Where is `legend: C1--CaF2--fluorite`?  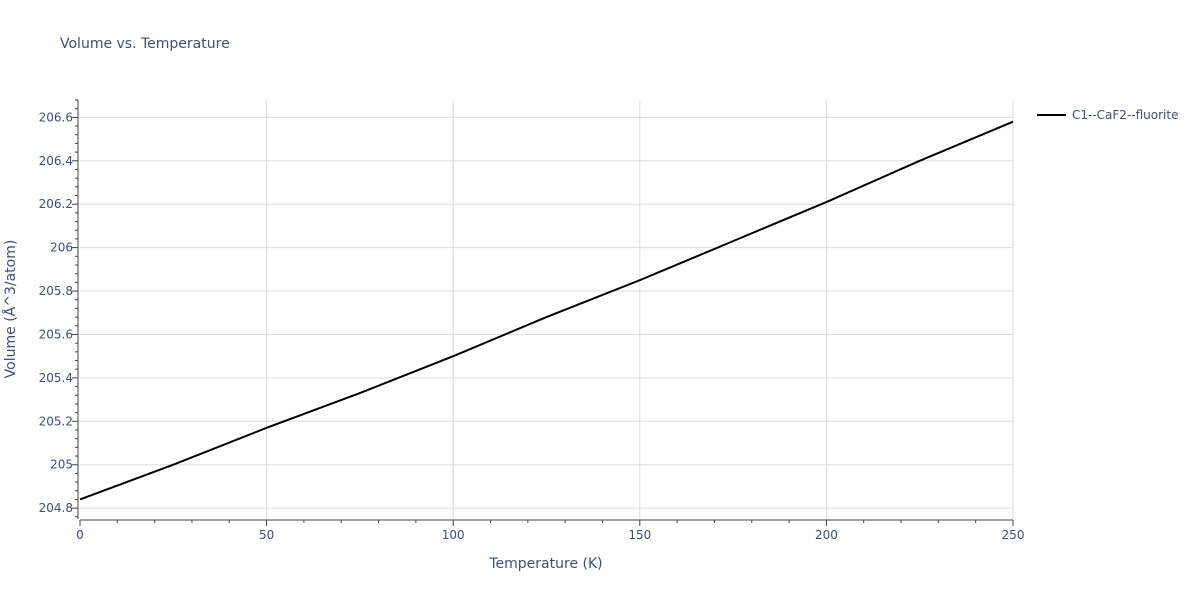
legend: C1--CaF2--fluorite is located at coordinates (1107, 115).